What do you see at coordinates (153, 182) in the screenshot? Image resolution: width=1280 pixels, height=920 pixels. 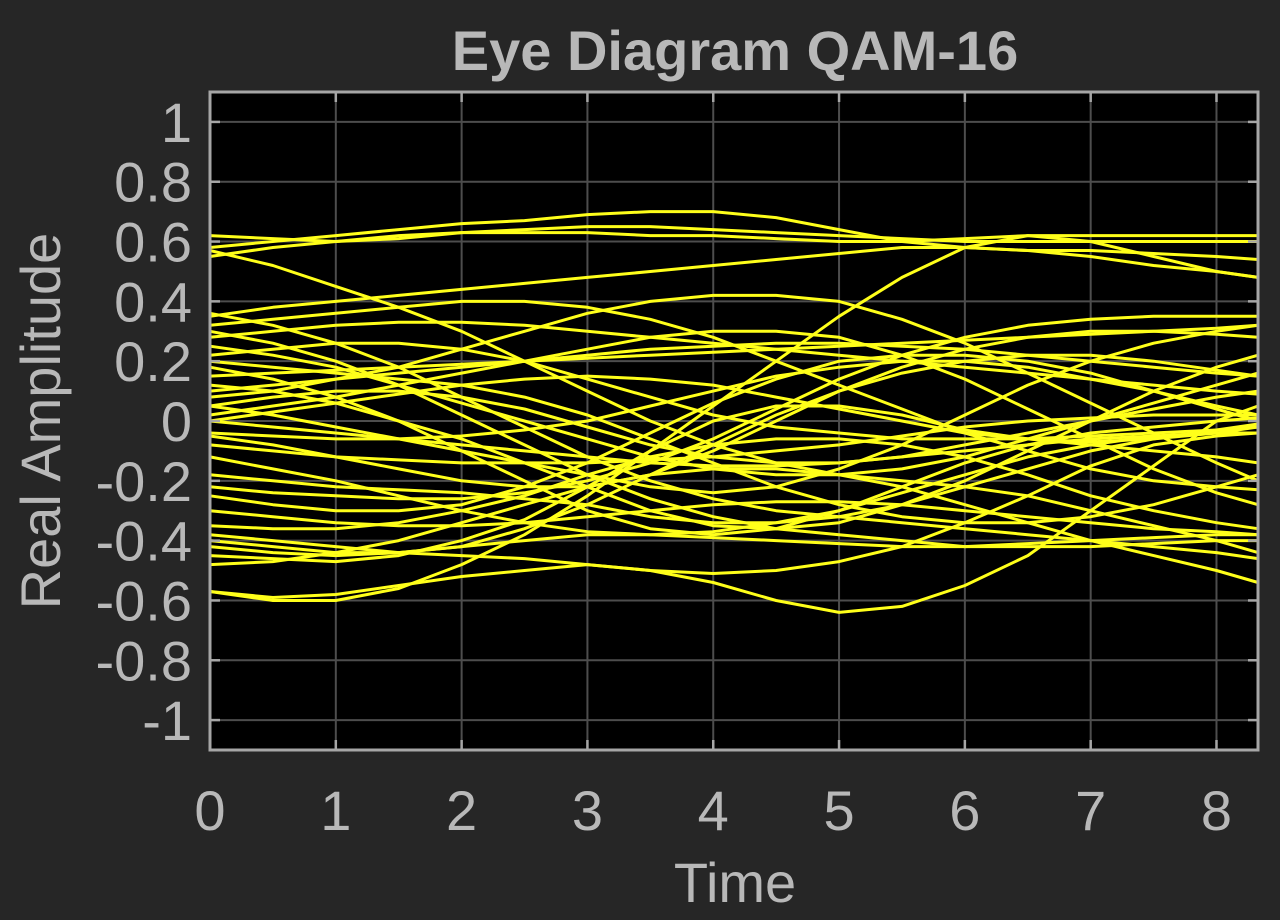 I see `y-tick-label: 0.8` at bounding box center [153, 182].